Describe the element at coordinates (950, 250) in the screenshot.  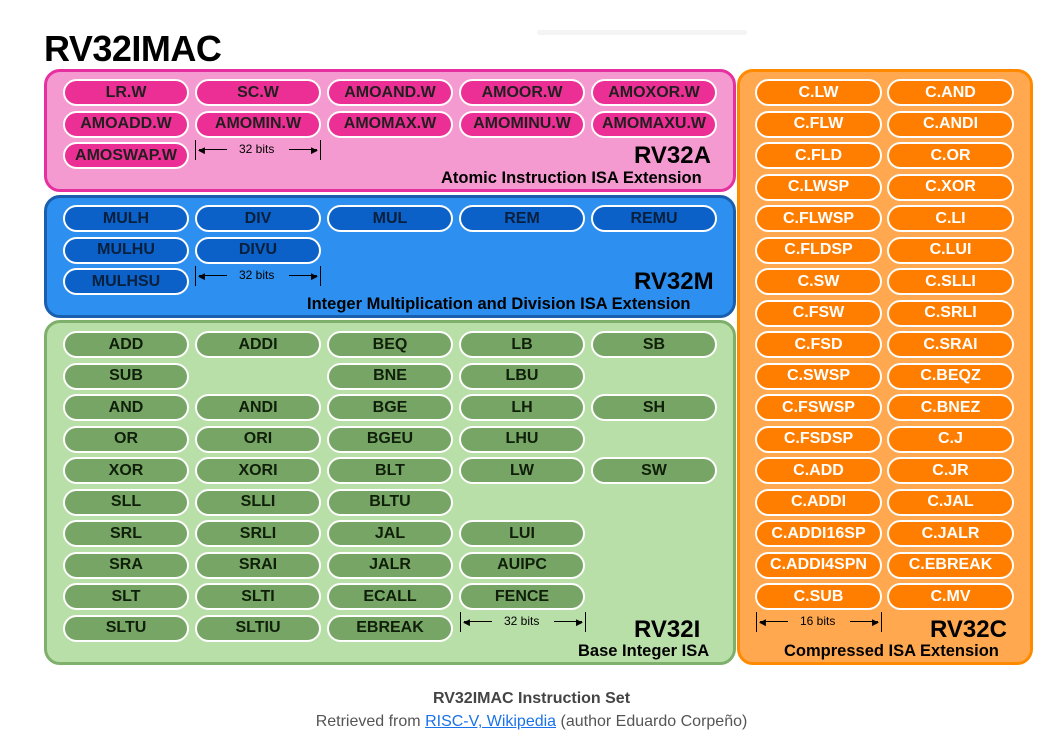
I see `instruction-pill-c-lui: C.LUI` at that location.